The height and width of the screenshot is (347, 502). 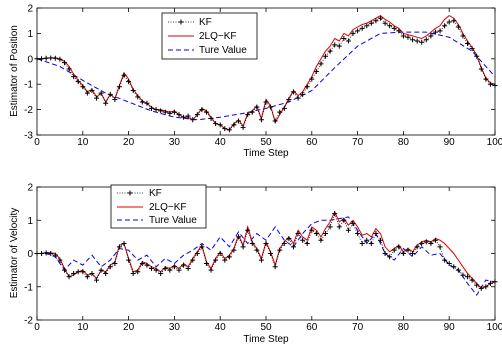 What do you see at coordinates (30, 9) in the screenshot?
I see `position-y-tick-label: 2` at bounding box center [30, 9].